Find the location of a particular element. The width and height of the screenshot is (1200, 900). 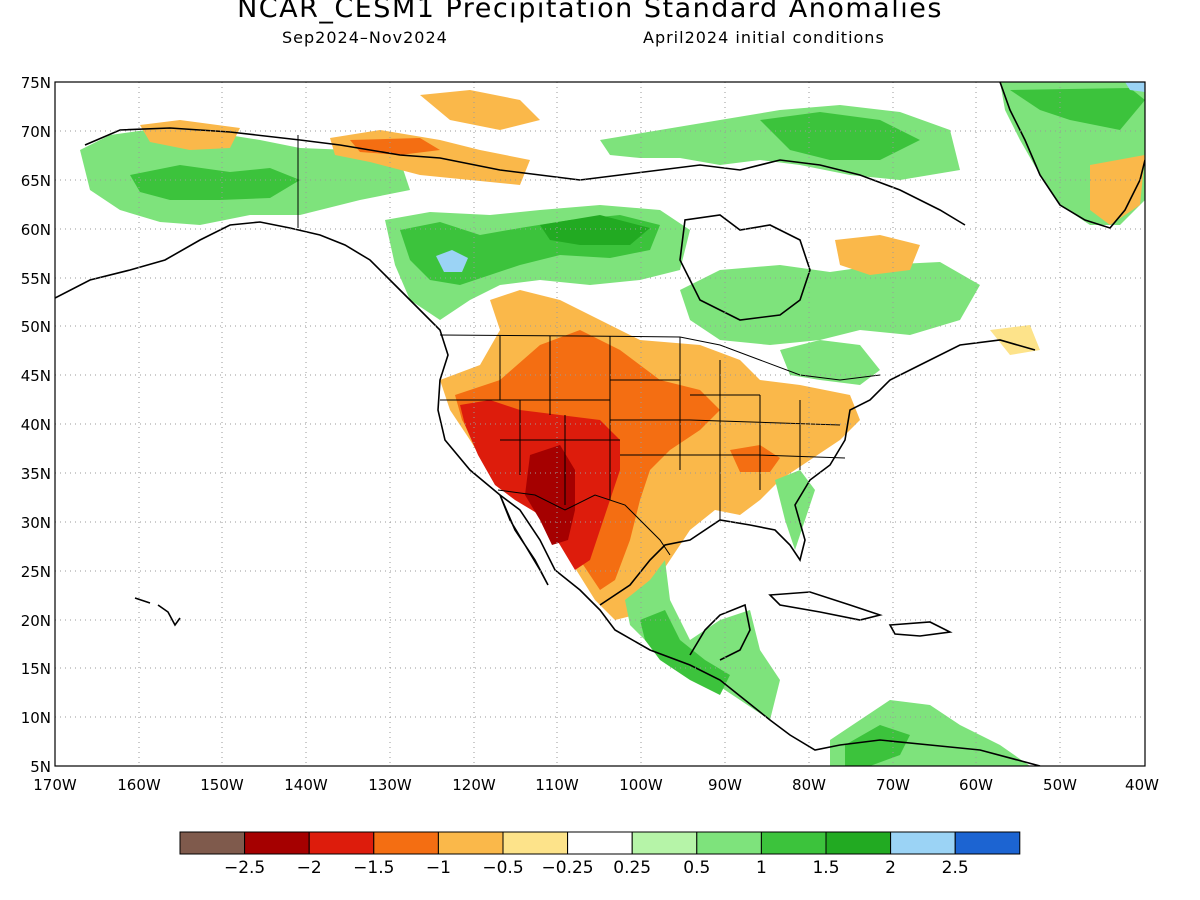

coastline-baja is located at coordinates (524, 540).